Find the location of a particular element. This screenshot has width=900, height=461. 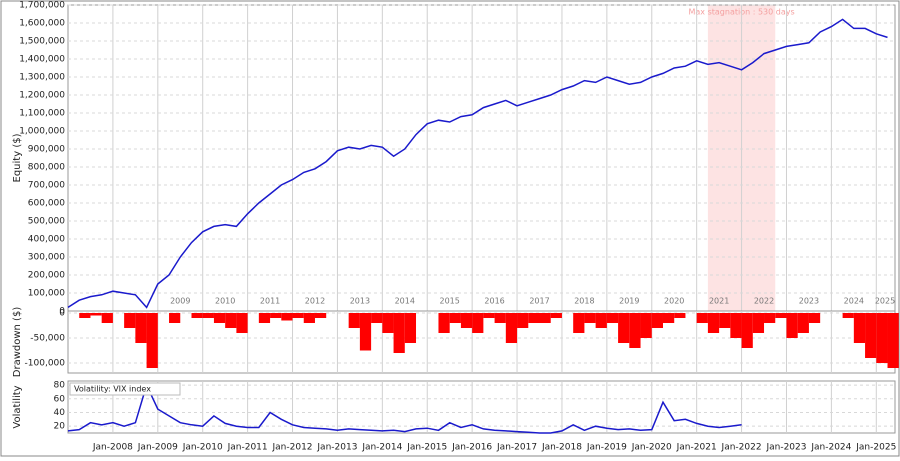

y-axis-label: Equity ($) is located at coordinates (17, 157).